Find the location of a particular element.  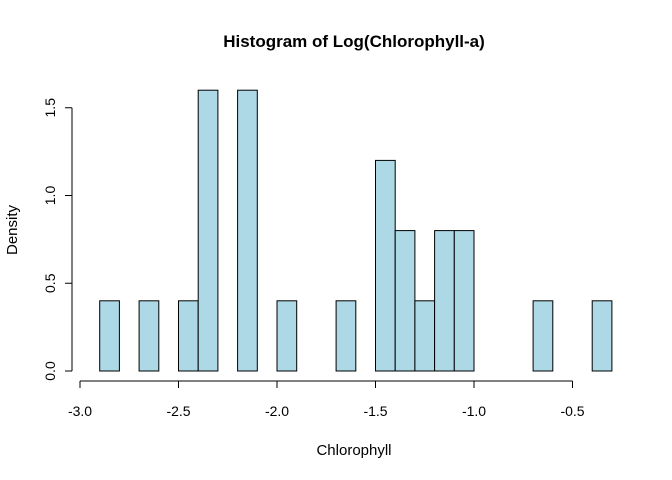

x-tick-label: -2.0 is located at coordinates (277, 411).